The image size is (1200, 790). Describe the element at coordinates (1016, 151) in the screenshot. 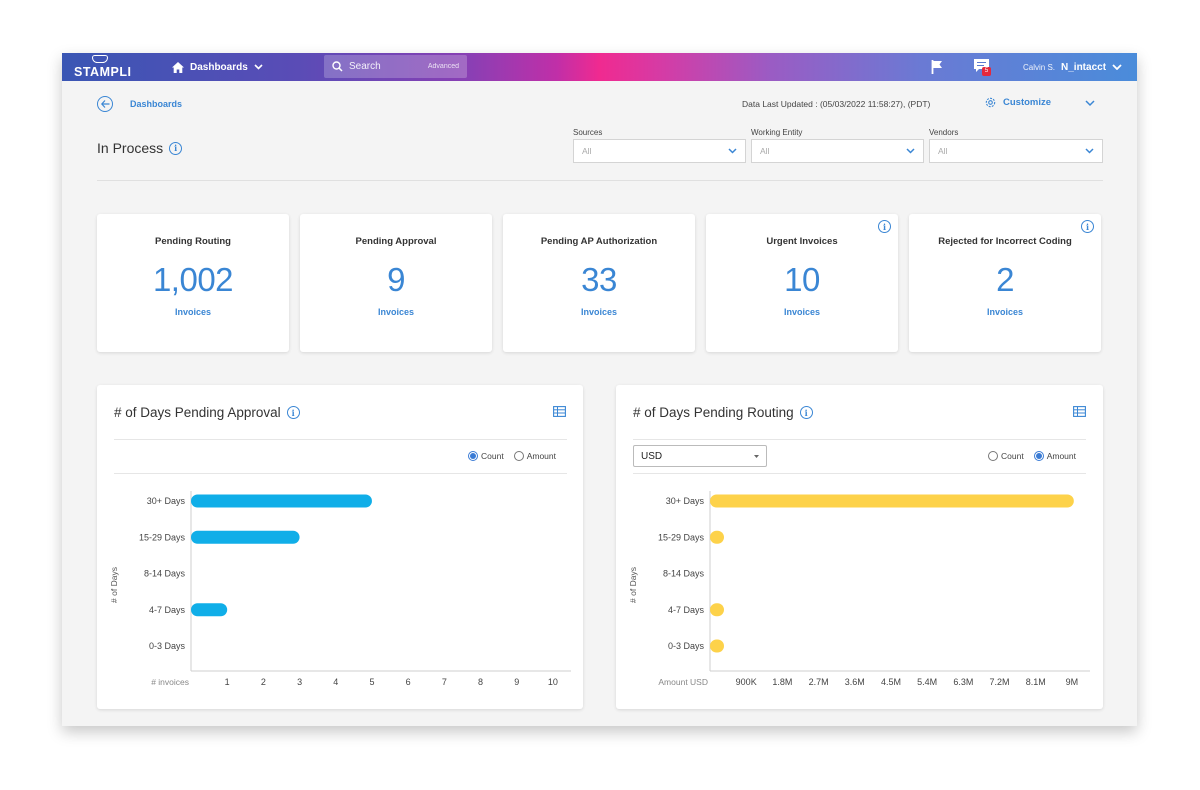

I see `vendors-select: All` at that location.